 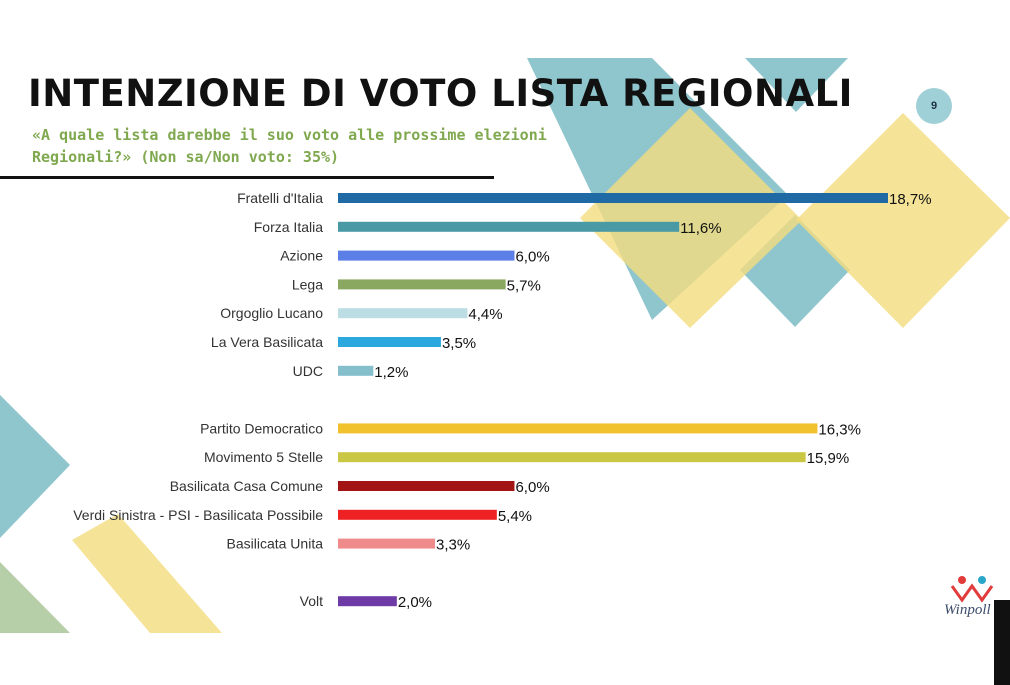 What do you see at coordinates (459, 343) in the screenshot?
I see `value-label: 3,5%` at bounding box center [459, 343].